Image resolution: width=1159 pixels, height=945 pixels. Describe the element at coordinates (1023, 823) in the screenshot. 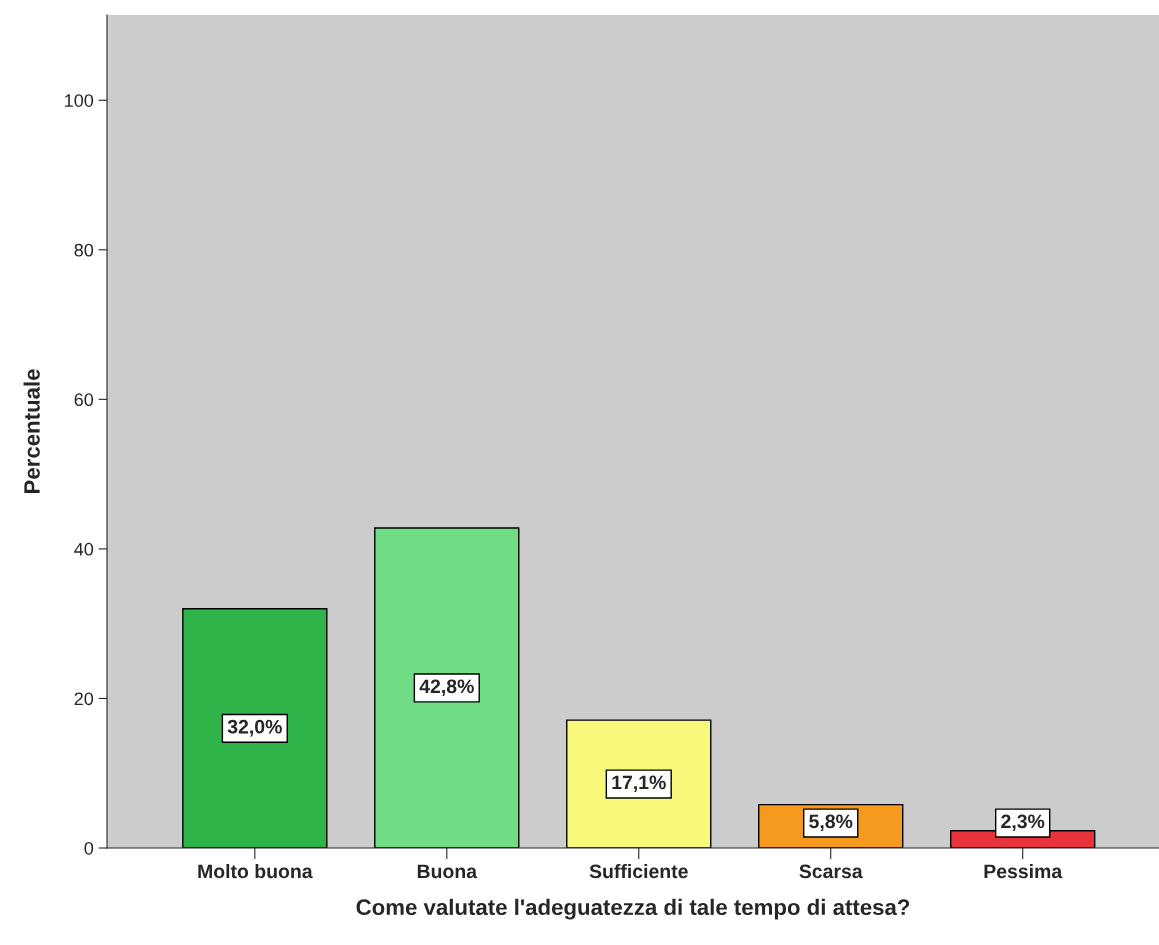

I see `data-label: 2,3%` at that location.